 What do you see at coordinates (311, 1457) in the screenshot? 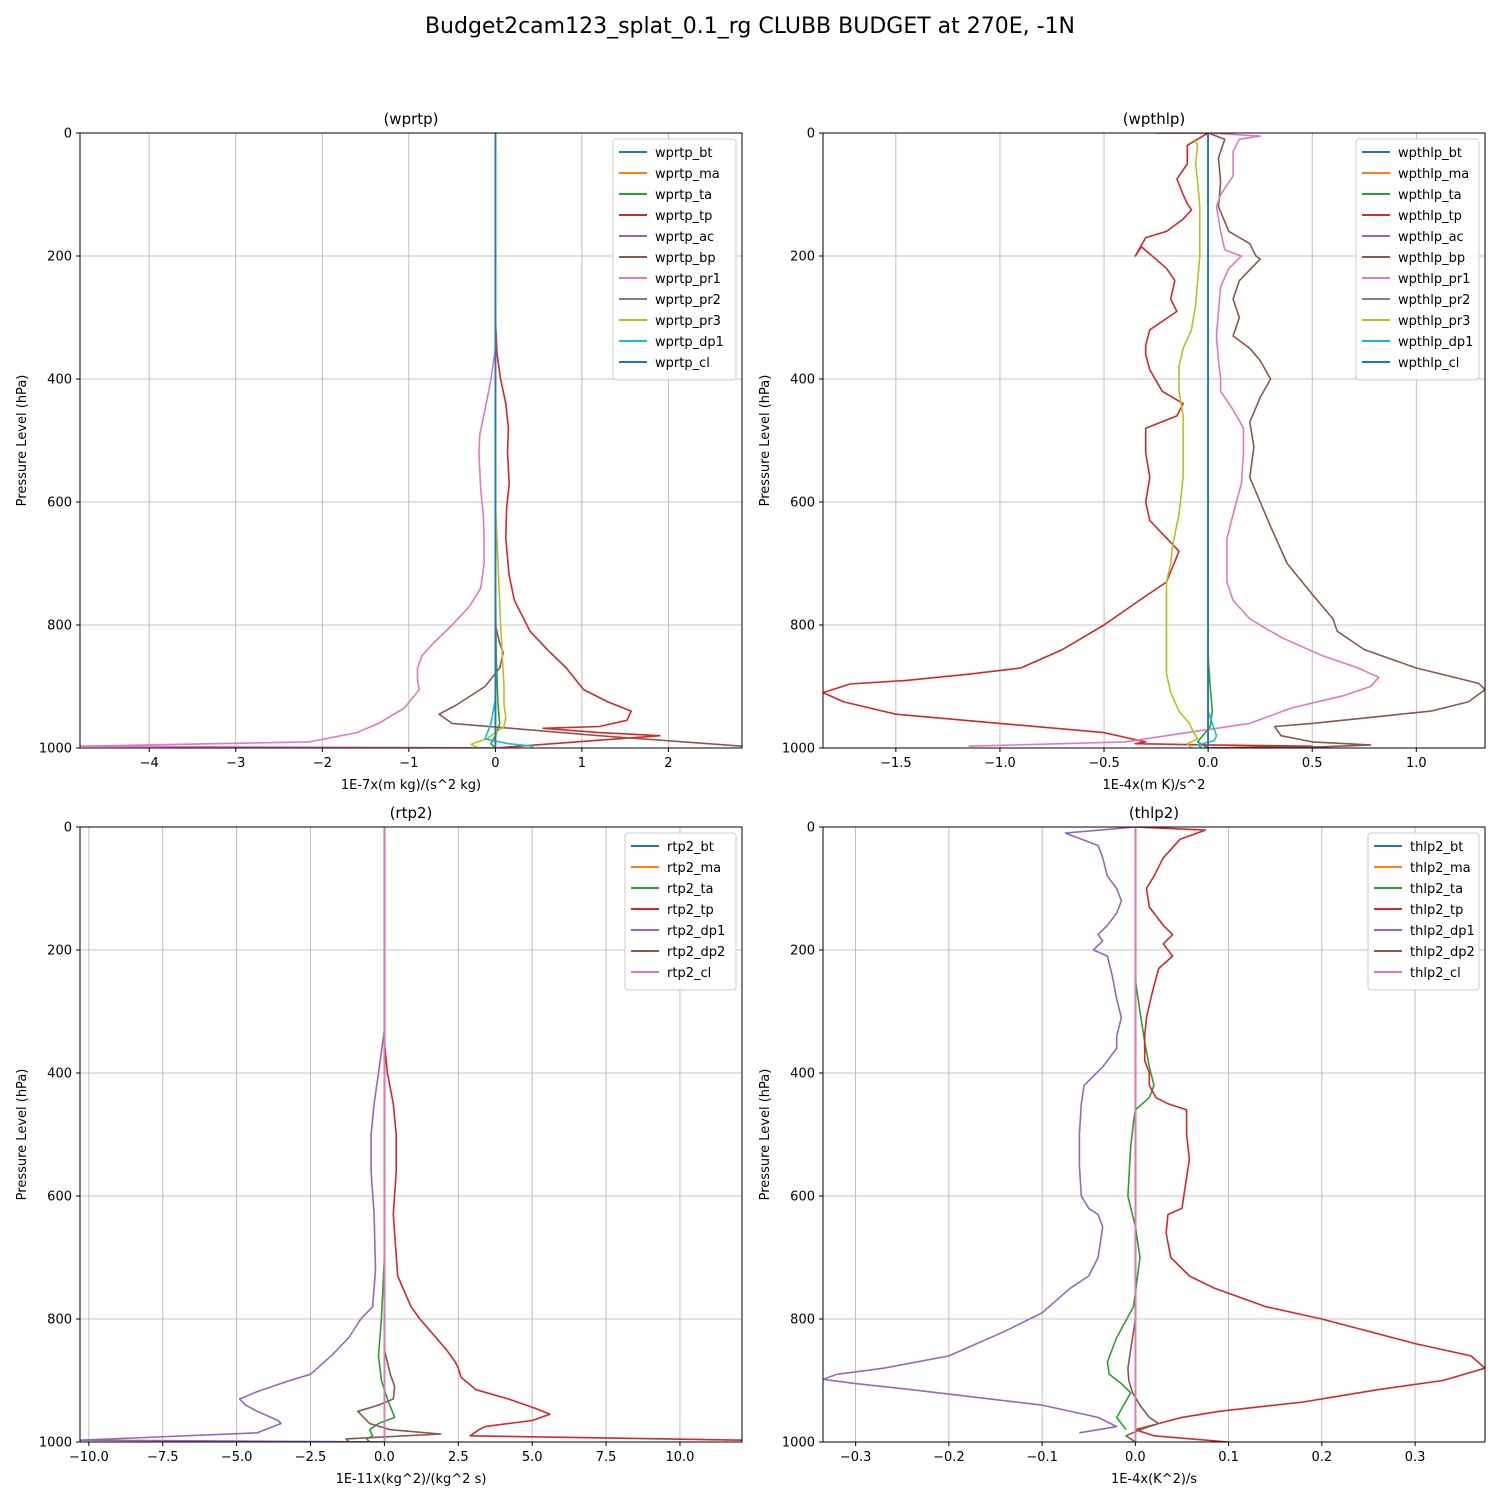
I see `x-tick-label: −2.5` at bounding box center [311, 1457].